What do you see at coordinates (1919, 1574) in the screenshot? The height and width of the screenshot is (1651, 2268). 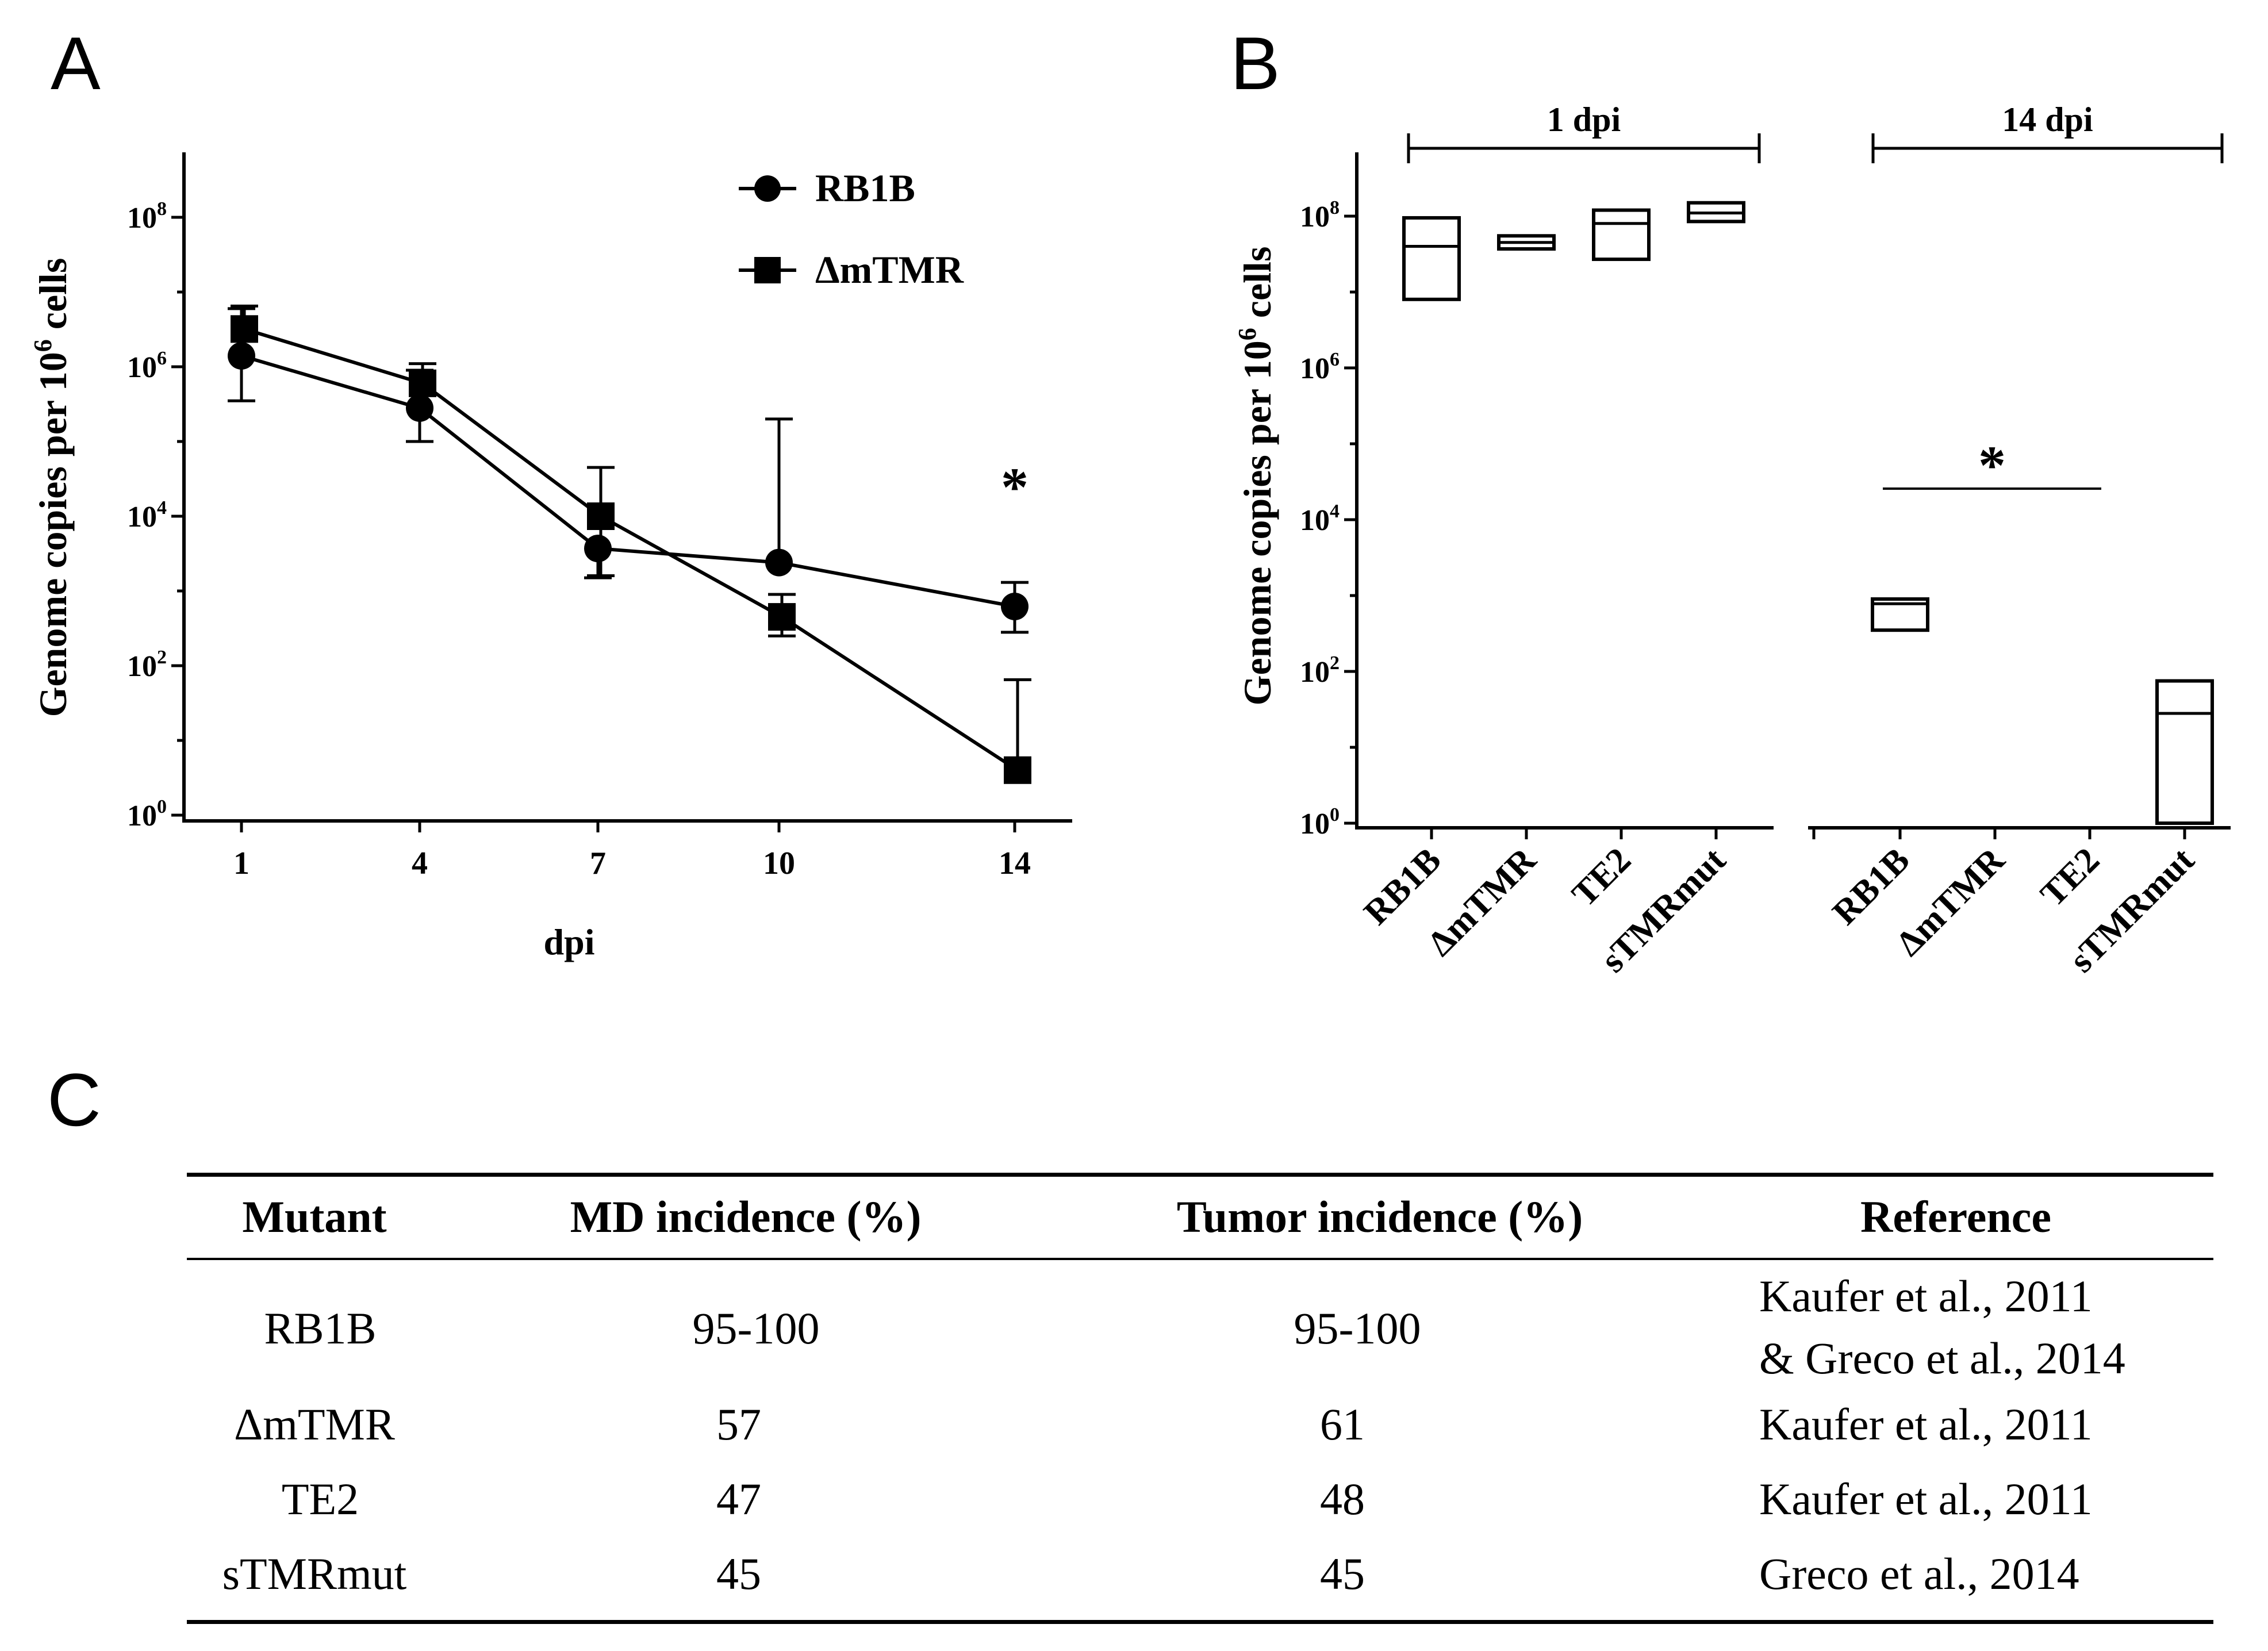 I see `table-row-stmrmut-ref: Greco et al., 2014` at bounding box center [1919, 1574].